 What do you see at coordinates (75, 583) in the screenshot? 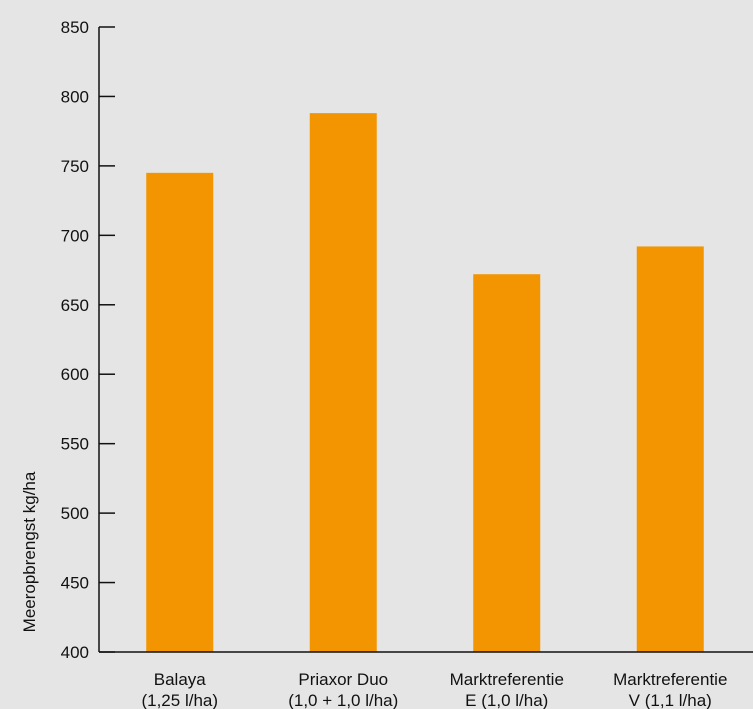
I see `y-tick-label: 450` at bounding box center [75, 583].